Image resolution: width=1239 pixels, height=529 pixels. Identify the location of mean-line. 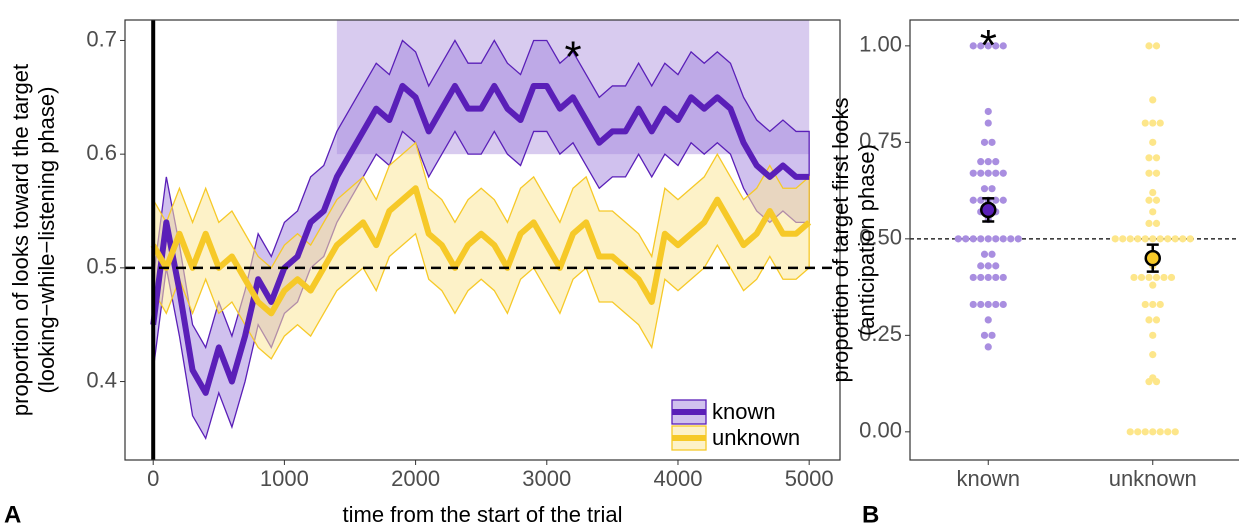
(481, 251).